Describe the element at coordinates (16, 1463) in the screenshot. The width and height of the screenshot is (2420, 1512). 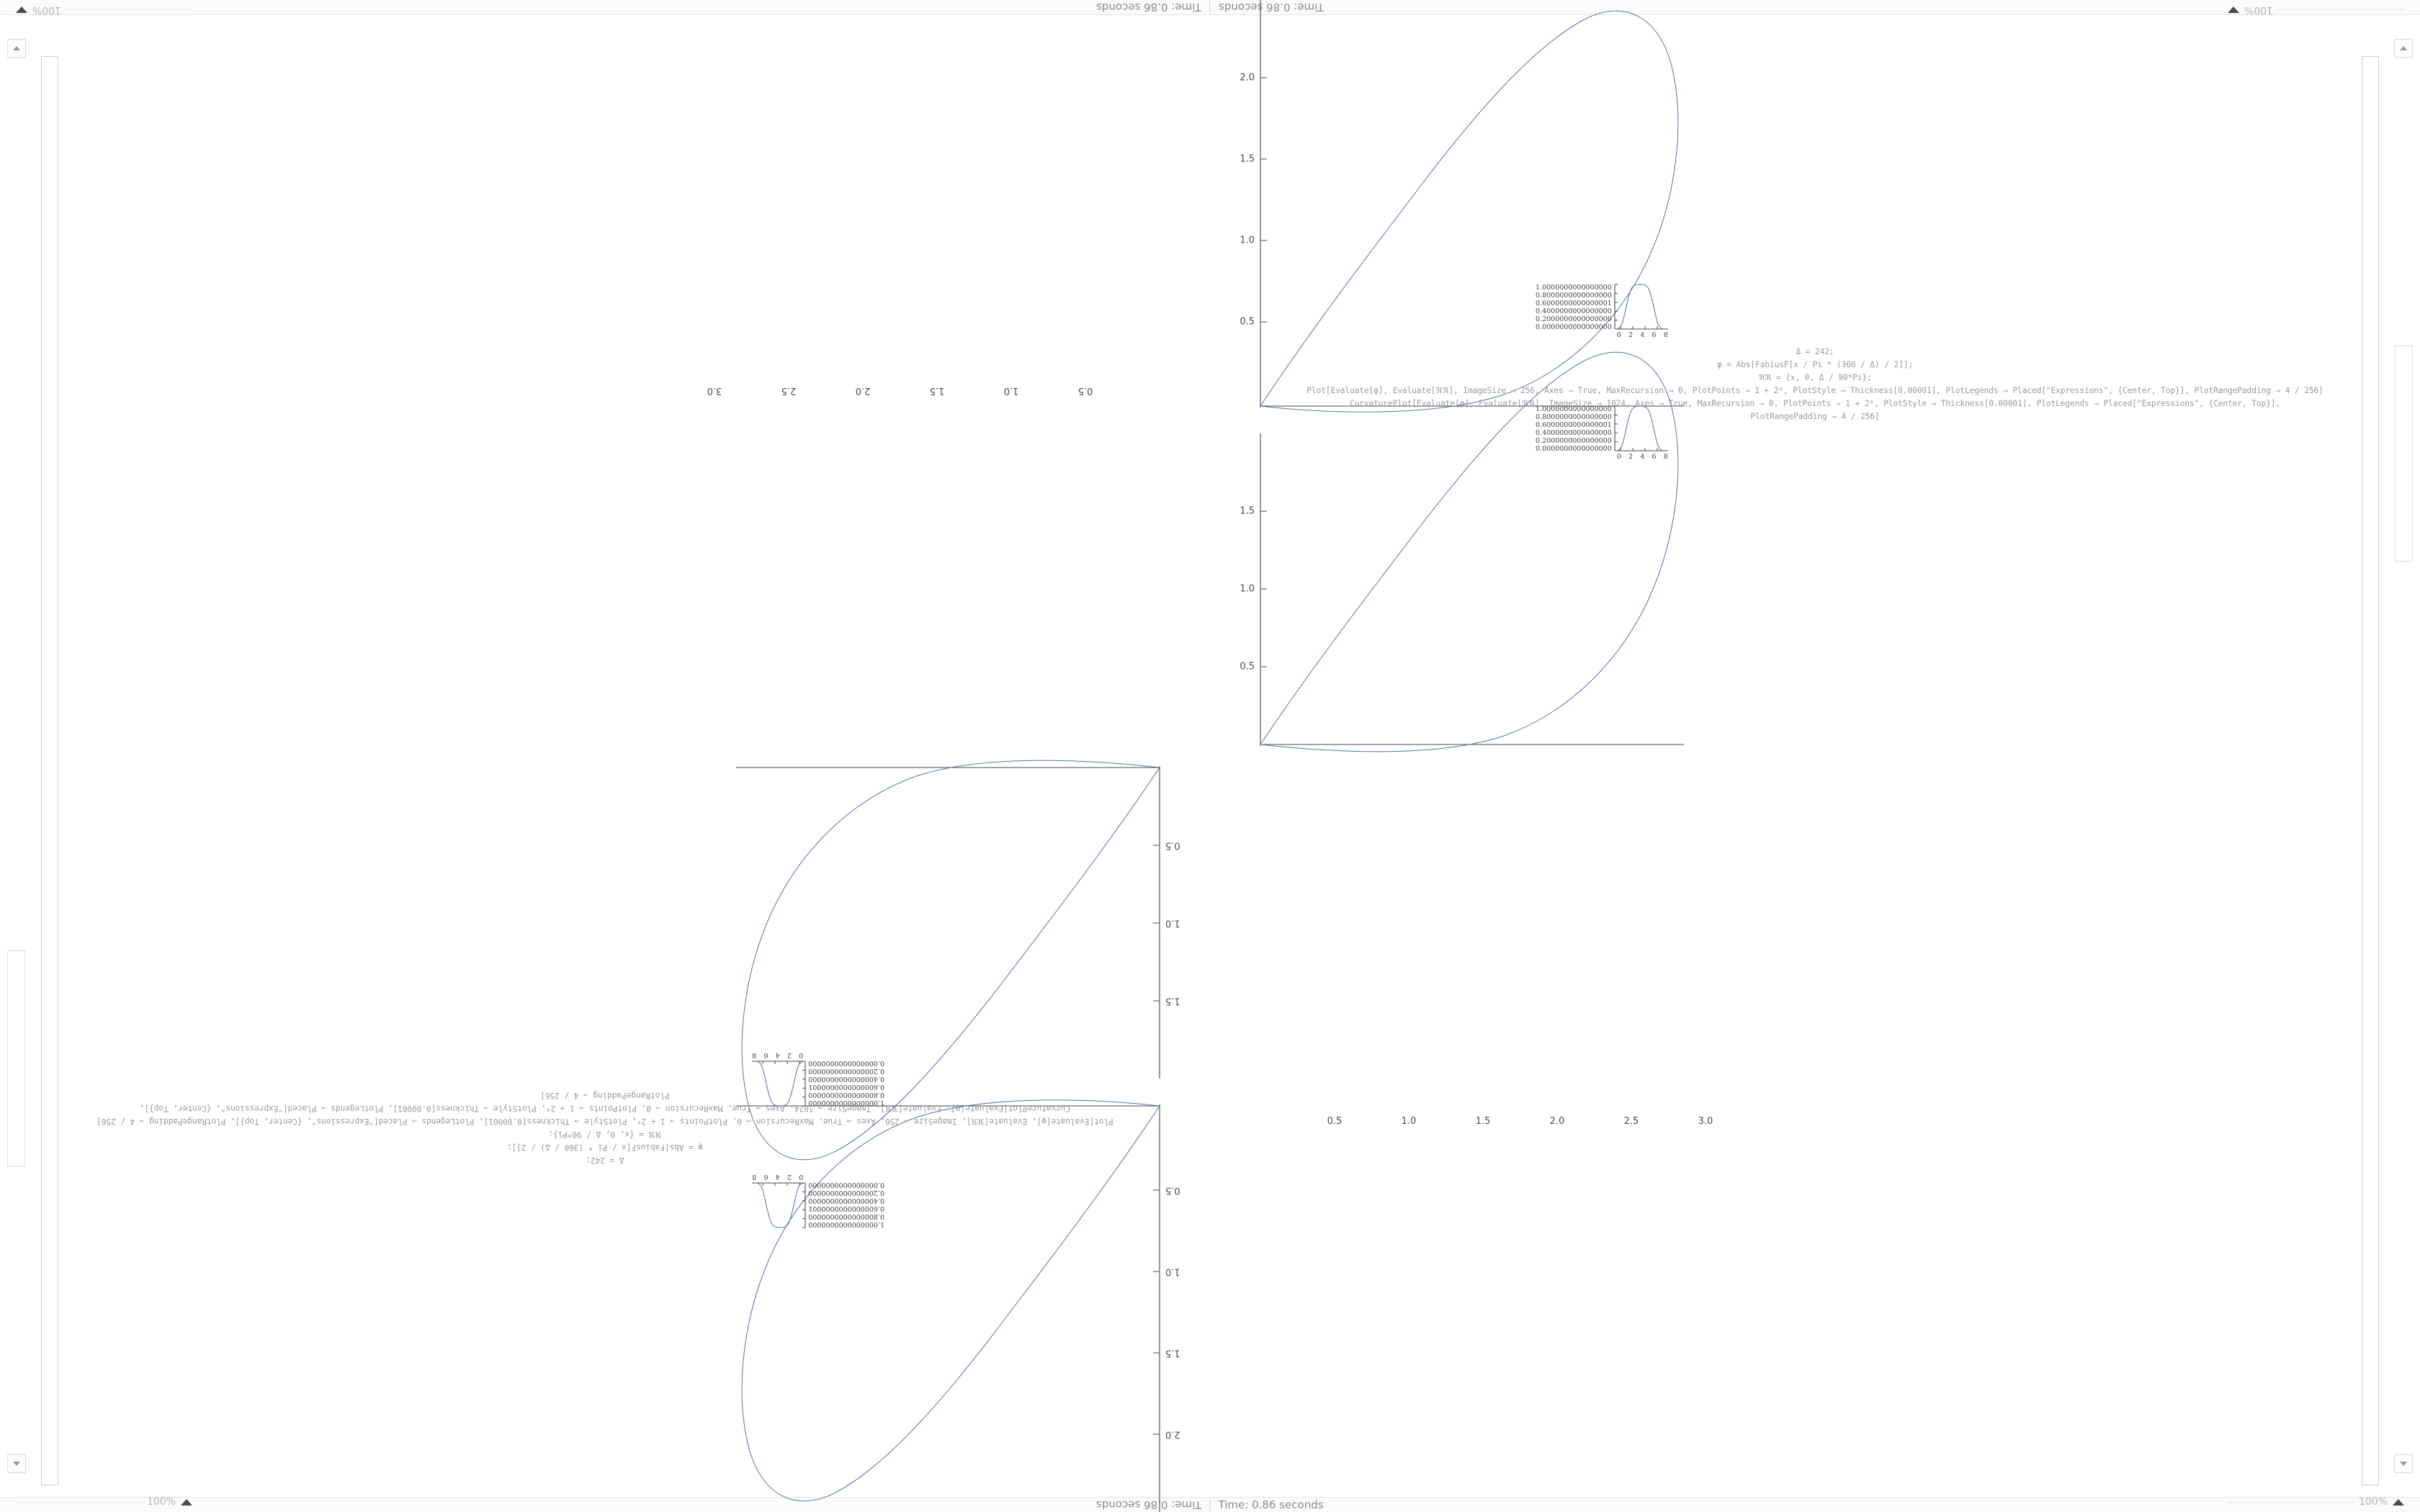
I see `scroll-down-button-left` at that location.